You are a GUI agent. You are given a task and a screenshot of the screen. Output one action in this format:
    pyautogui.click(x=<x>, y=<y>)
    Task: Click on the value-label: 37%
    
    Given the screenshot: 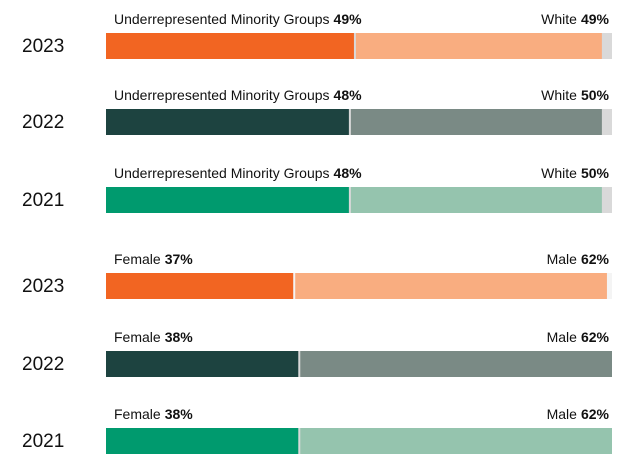 What is the action you would take?
    pyautogui.click(x=179, y=259)
    